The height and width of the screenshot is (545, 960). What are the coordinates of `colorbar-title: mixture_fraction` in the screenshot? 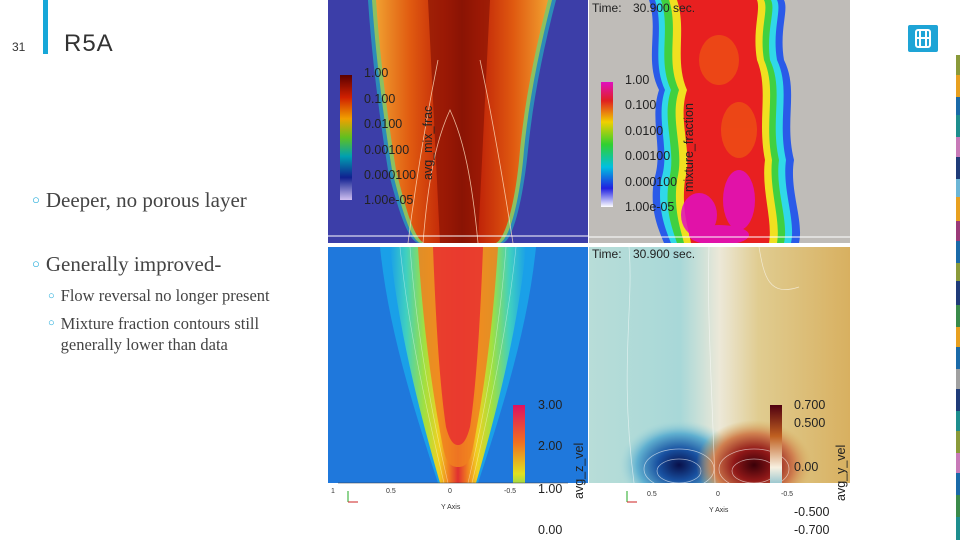 It's located at (689, 147).